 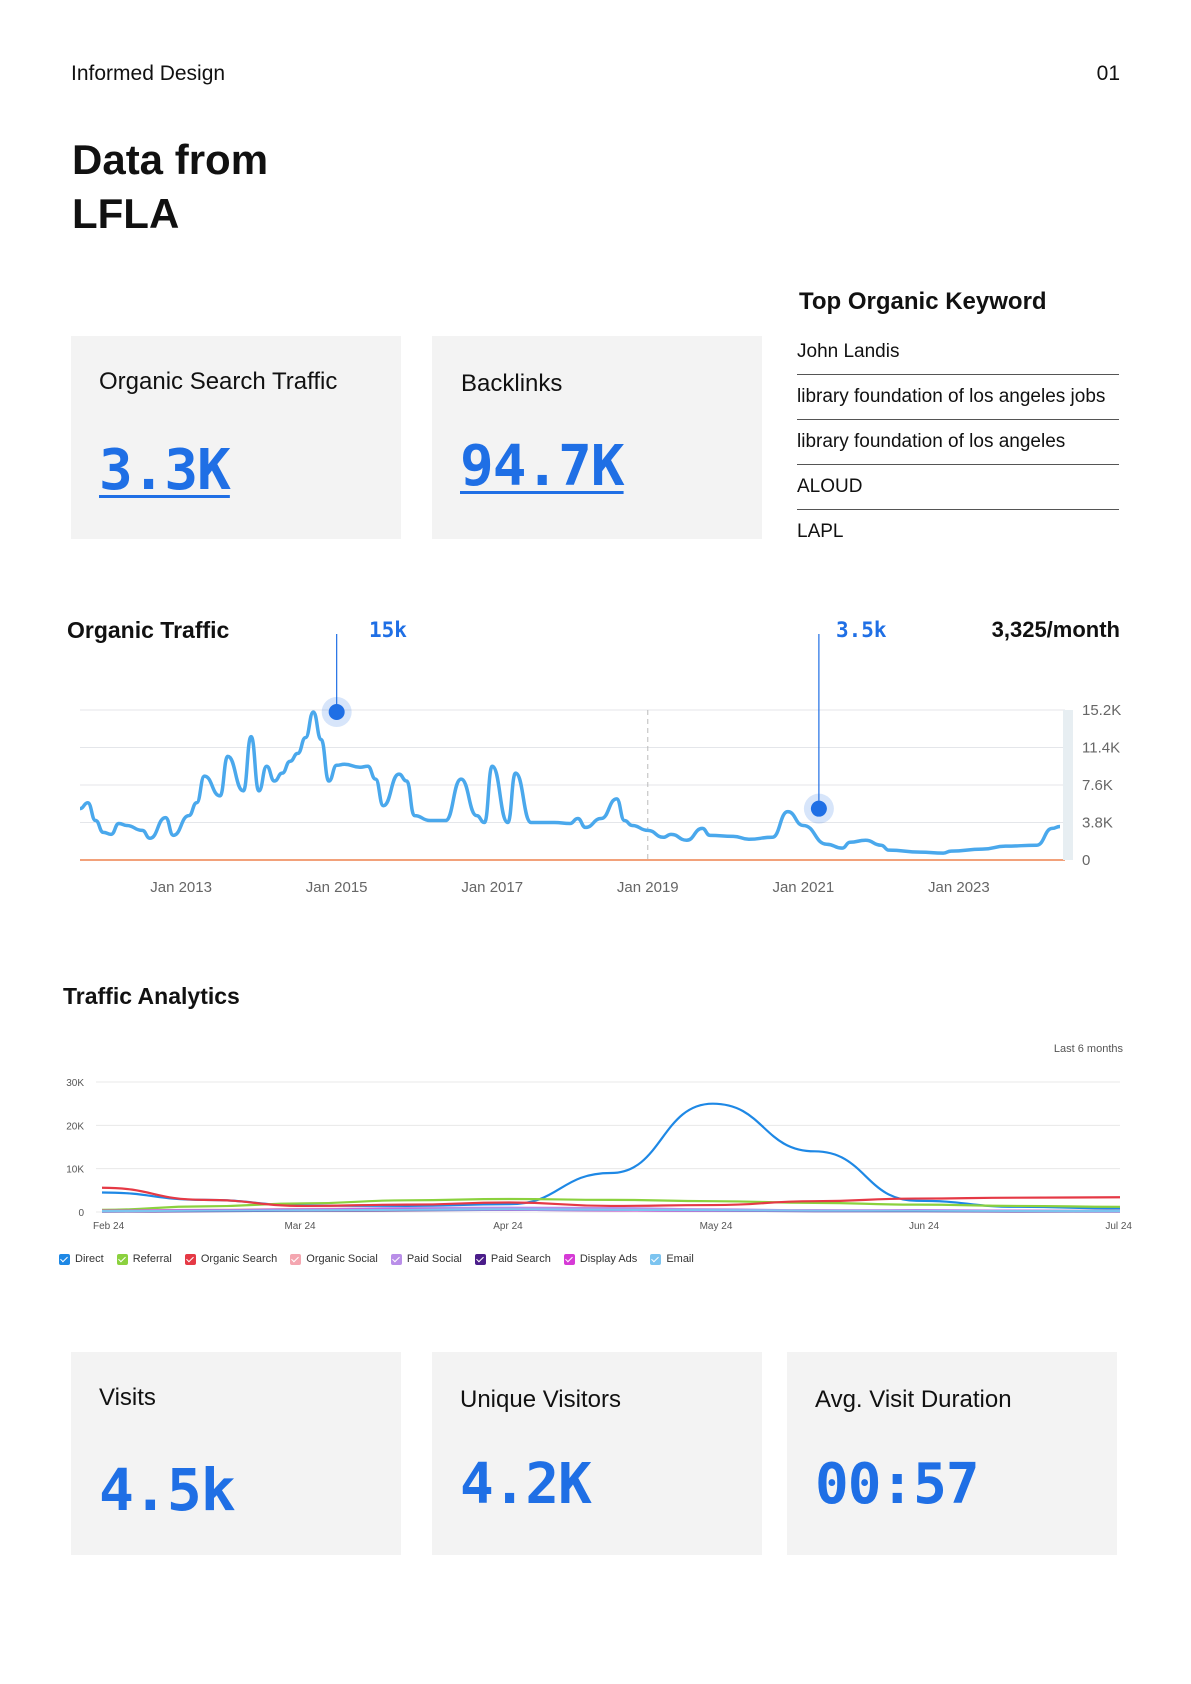 What do you see at coordinates (170, 159) in the screenshot?
I see `page-title-line1: Data from` at bounding box center [170, 159].